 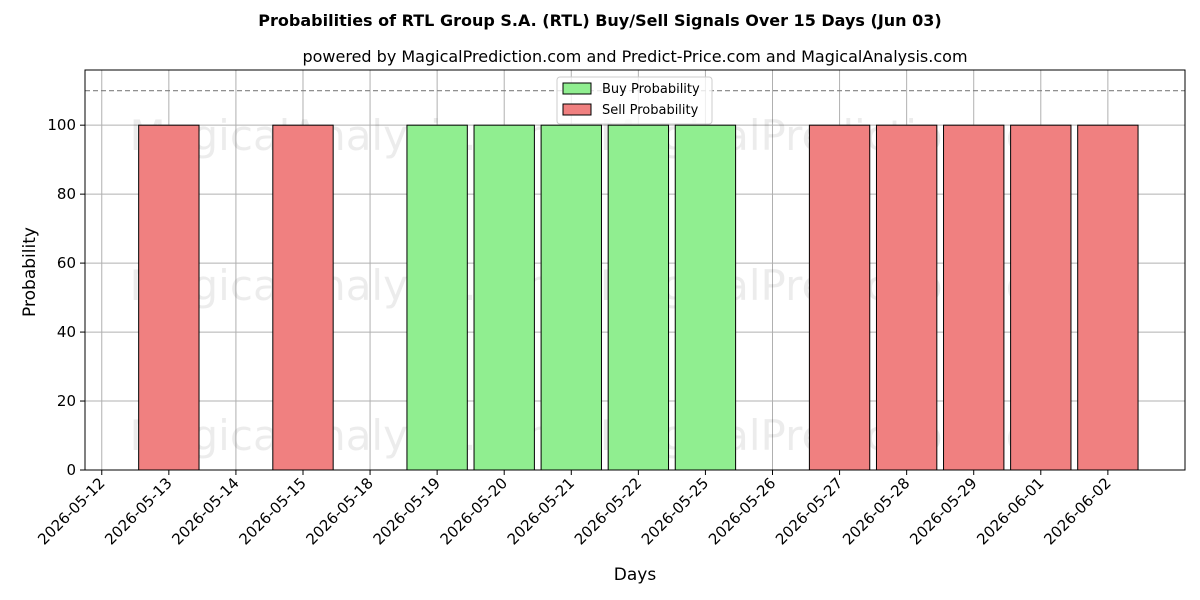 I want to click on x-axis-label: Days, so click(x=635, y=575).